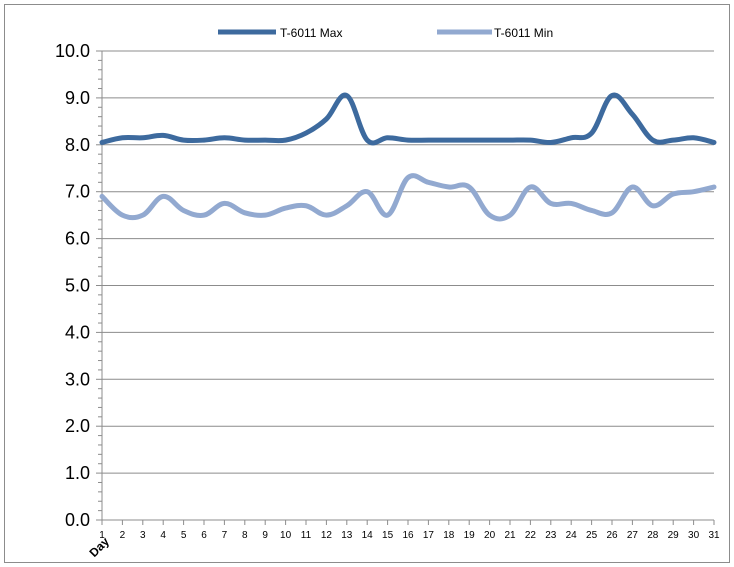  Describe the element at coordinates (531, 535) in the screenshot. I see `x-tick-label: 22` at that location.